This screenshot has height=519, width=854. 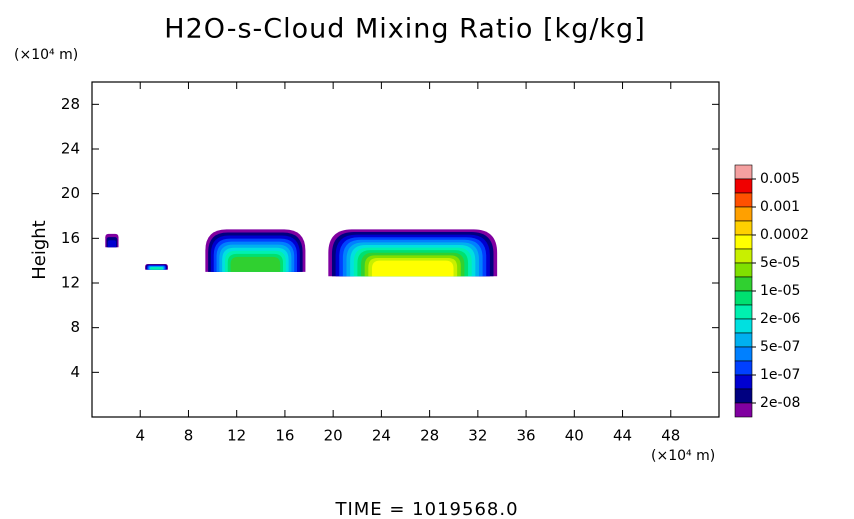 I want to click on colorbar-label: 5e-07, so click(x=780, y=347).